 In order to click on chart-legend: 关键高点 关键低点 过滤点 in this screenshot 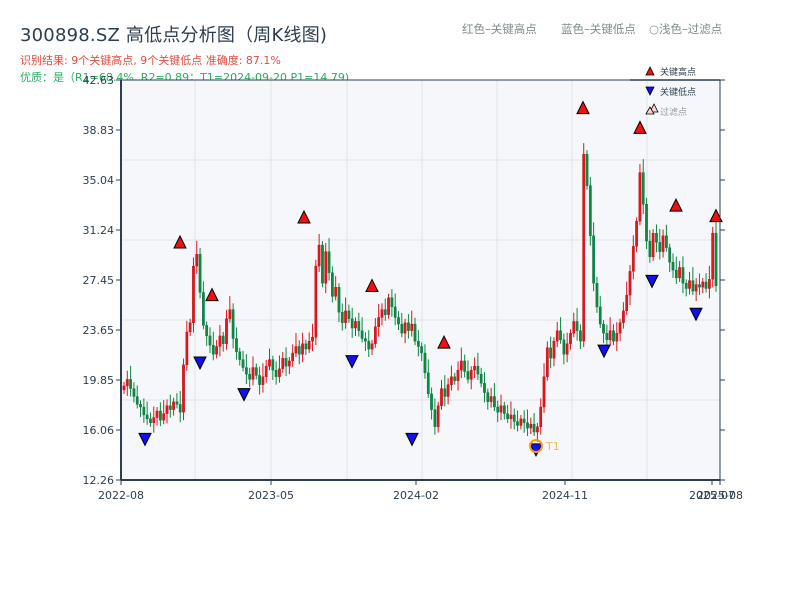, I will do `click(675, 92)`.